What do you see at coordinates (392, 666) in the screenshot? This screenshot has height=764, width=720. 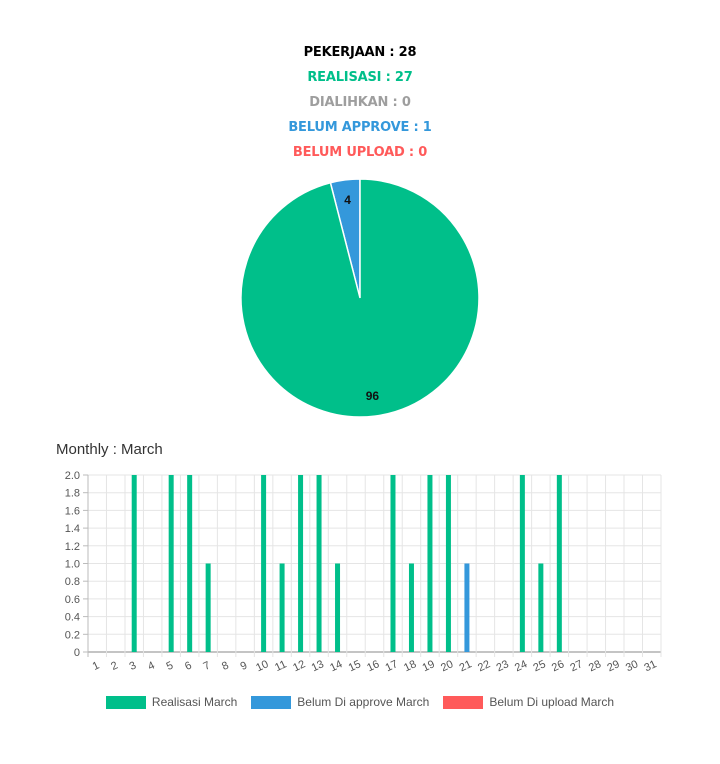 I see `x-tick-label: 17` at bounding box center [392, 666].